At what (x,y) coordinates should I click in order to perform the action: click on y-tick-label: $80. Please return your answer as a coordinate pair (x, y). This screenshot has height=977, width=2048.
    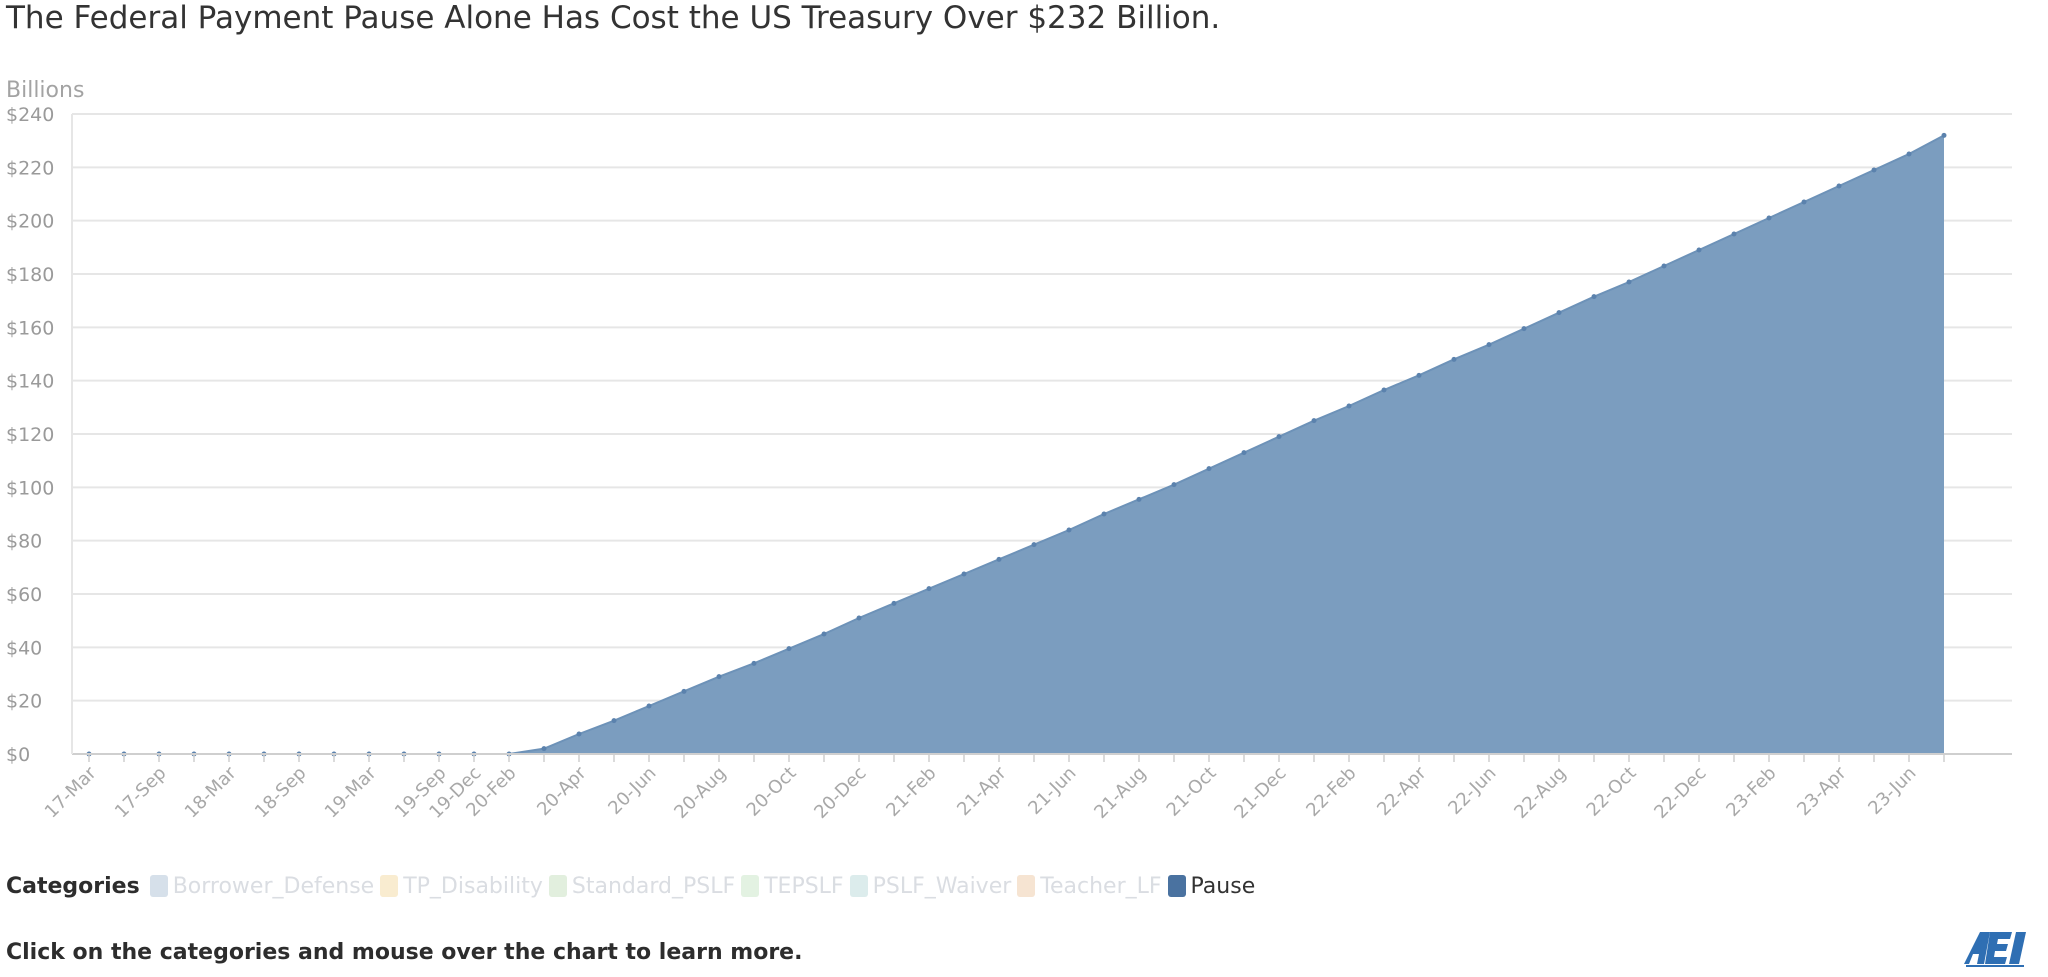
    Looking at the image, I should click on (24, 542).